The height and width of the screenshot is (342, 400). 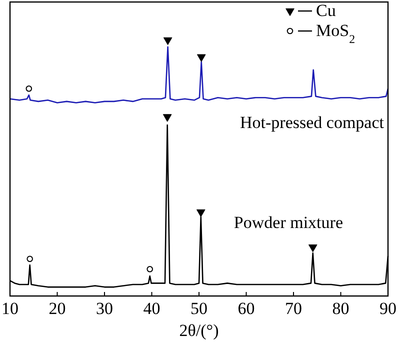 I want to click on x-tick-label: 20, so click(x=57, y=308).